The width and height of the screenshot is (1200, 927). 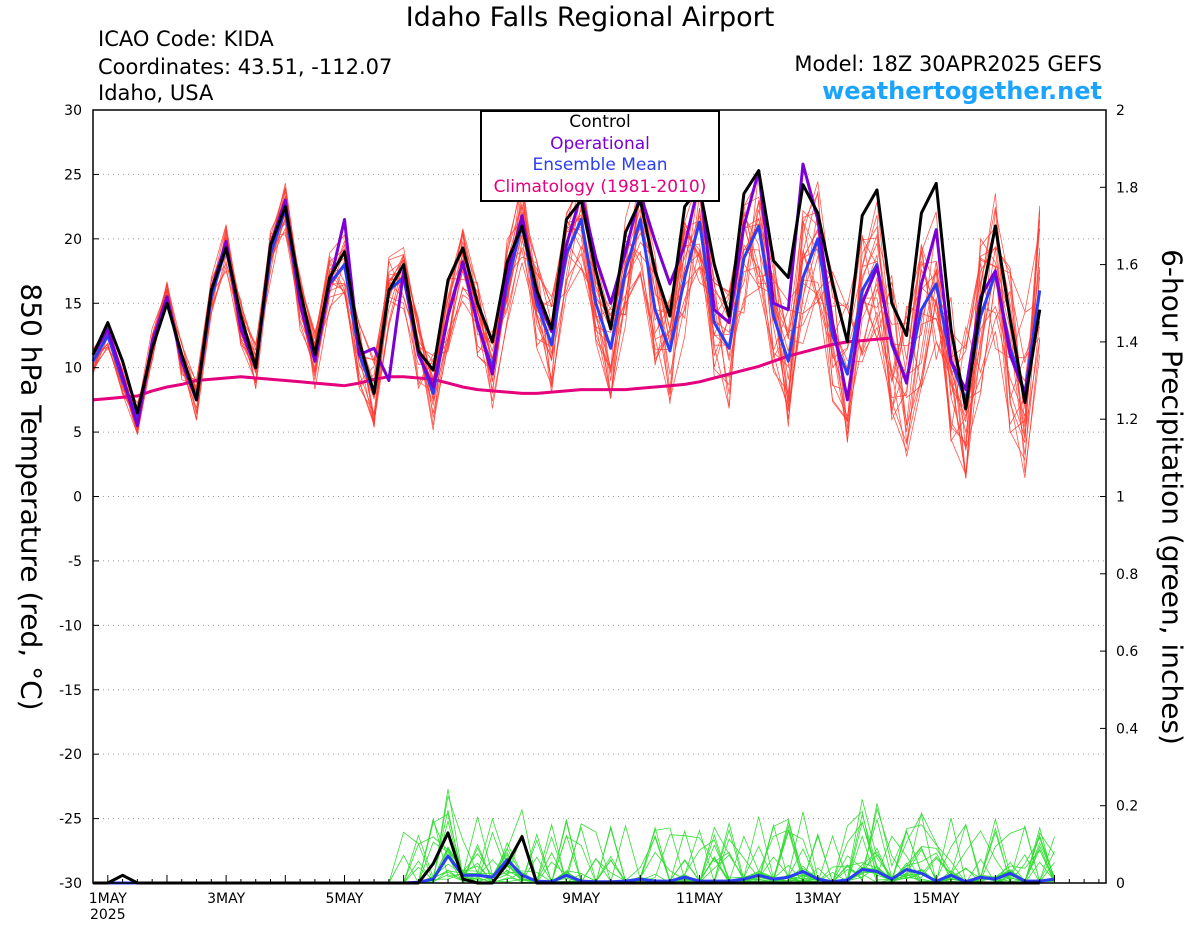 What do you see at coordinates (73, 240) in the screenshot?
I see `left-tick-label: 20` at bounding box center [73, 240].